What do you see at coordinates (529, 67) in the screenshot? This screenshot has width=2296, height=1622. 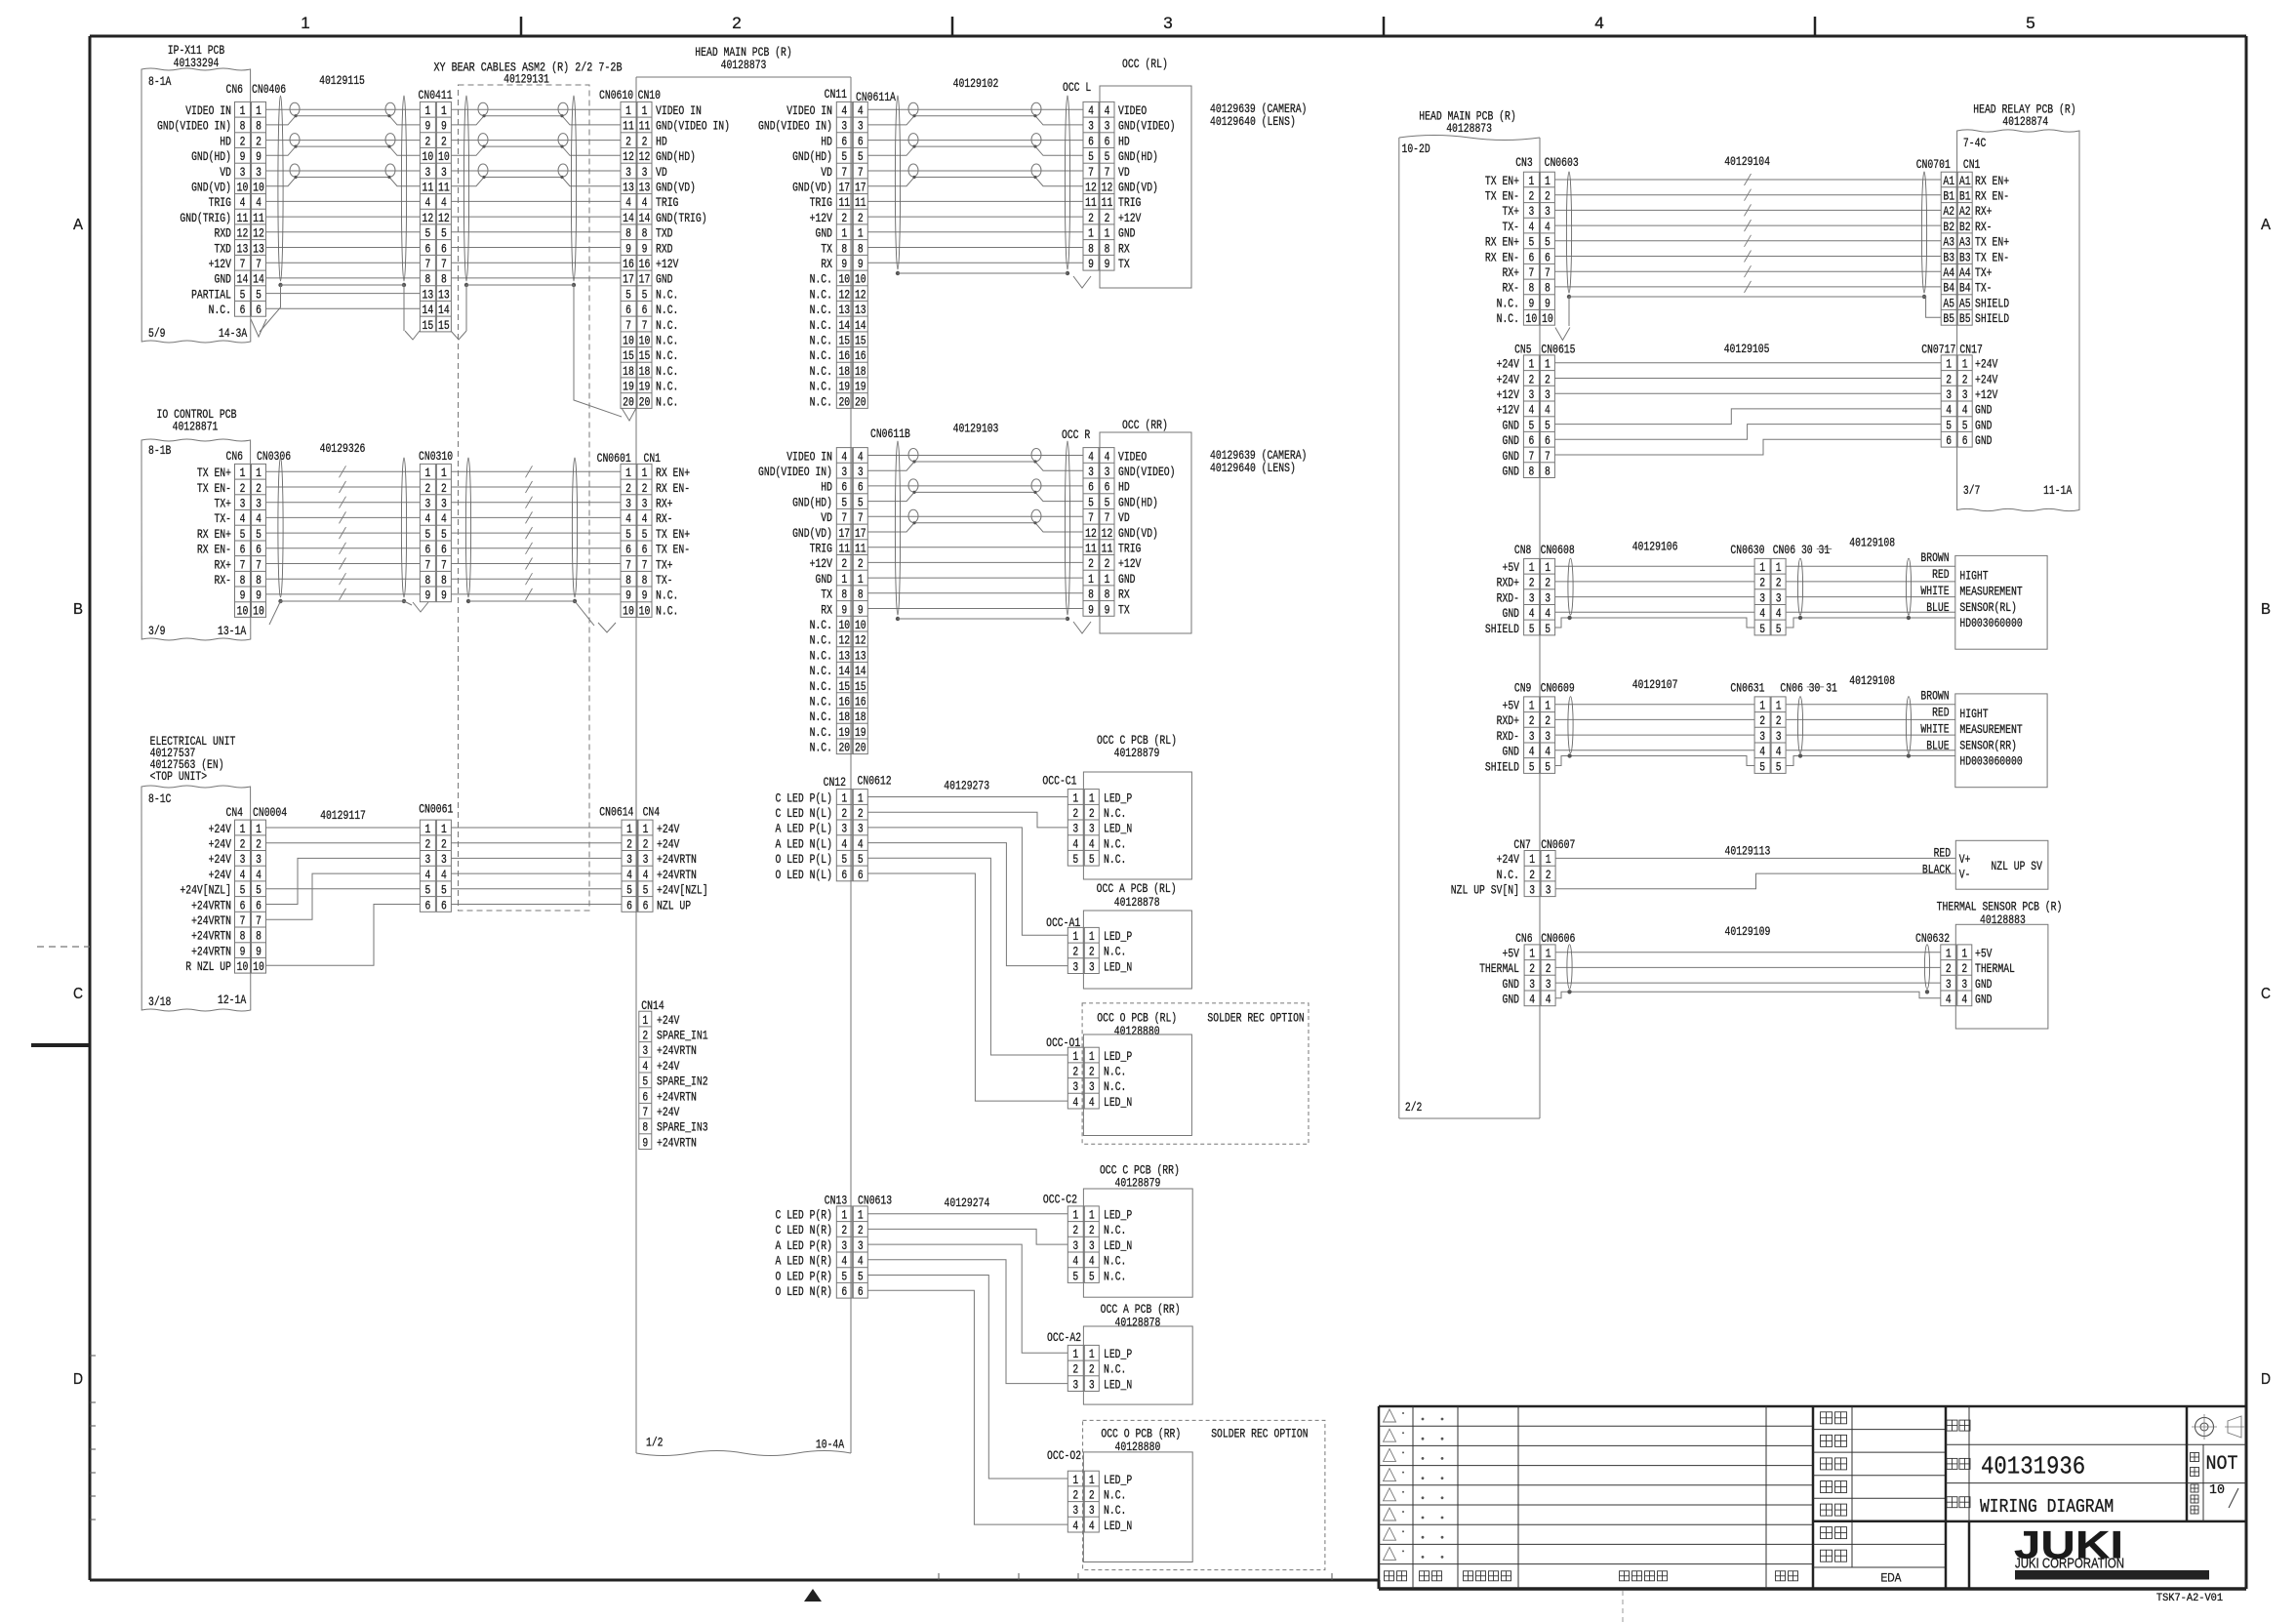 I see `svg-text:XY BEAR CABLES ASM2 (R) 2/2 7: XY BEAR CABLES ASM2 (R) 2/2 7-2B` at bounding box center [529, 67].